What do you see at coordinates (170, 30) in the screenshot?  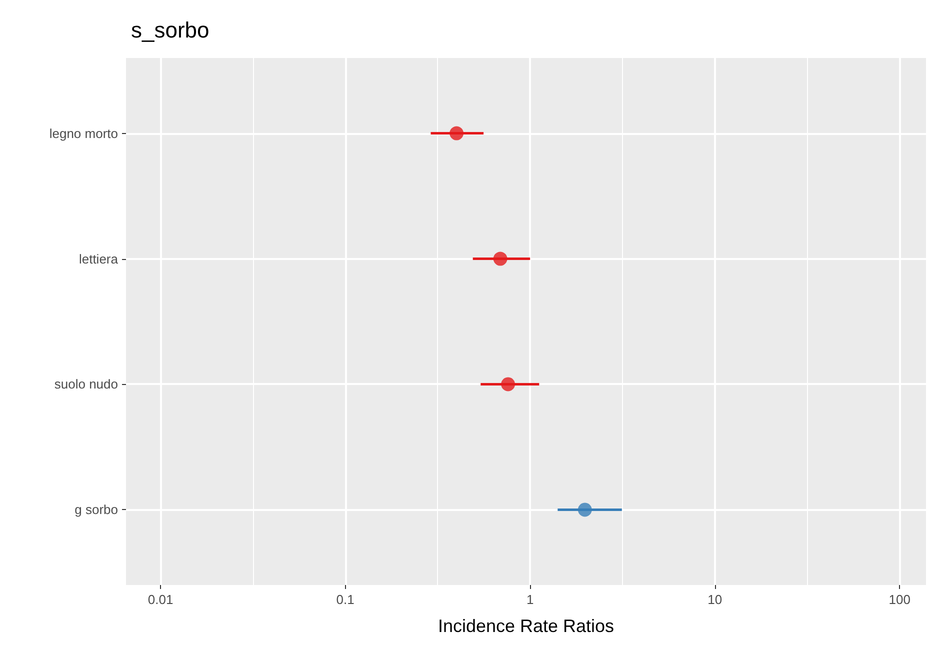 I see `chart-title: s_sorbo` at bounding box center [170, 30].